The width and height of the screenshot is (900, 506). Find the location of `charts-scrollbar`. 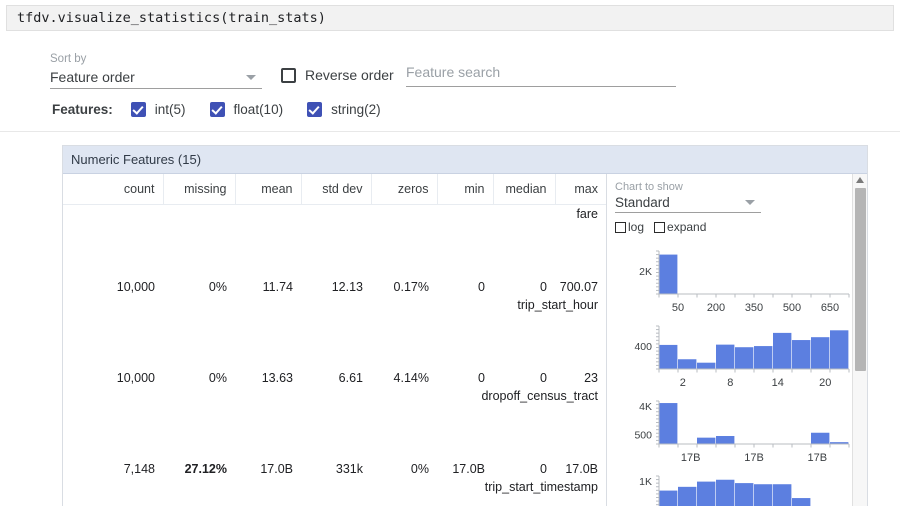

charts-scrollbar is located at coordinates (859, 340).